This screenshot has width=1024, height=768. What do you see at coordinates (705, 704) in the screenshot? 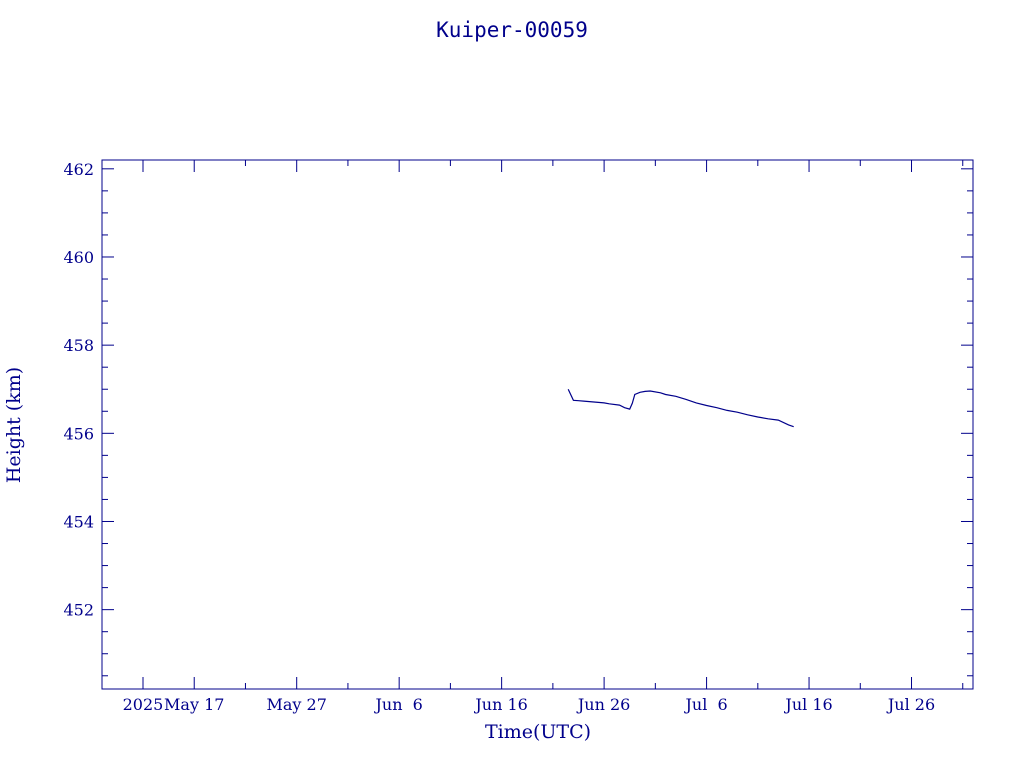
I see `x-tick-label: Jul 6` at bounding box center [705, 704].